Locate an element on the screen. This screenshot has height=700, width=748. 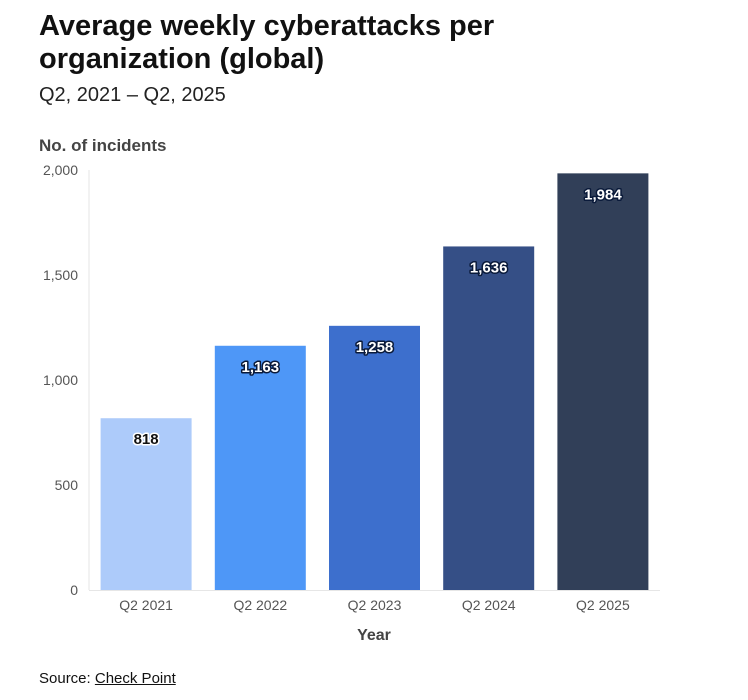
bar-q2-2021 is located at coordinates (146, 504).